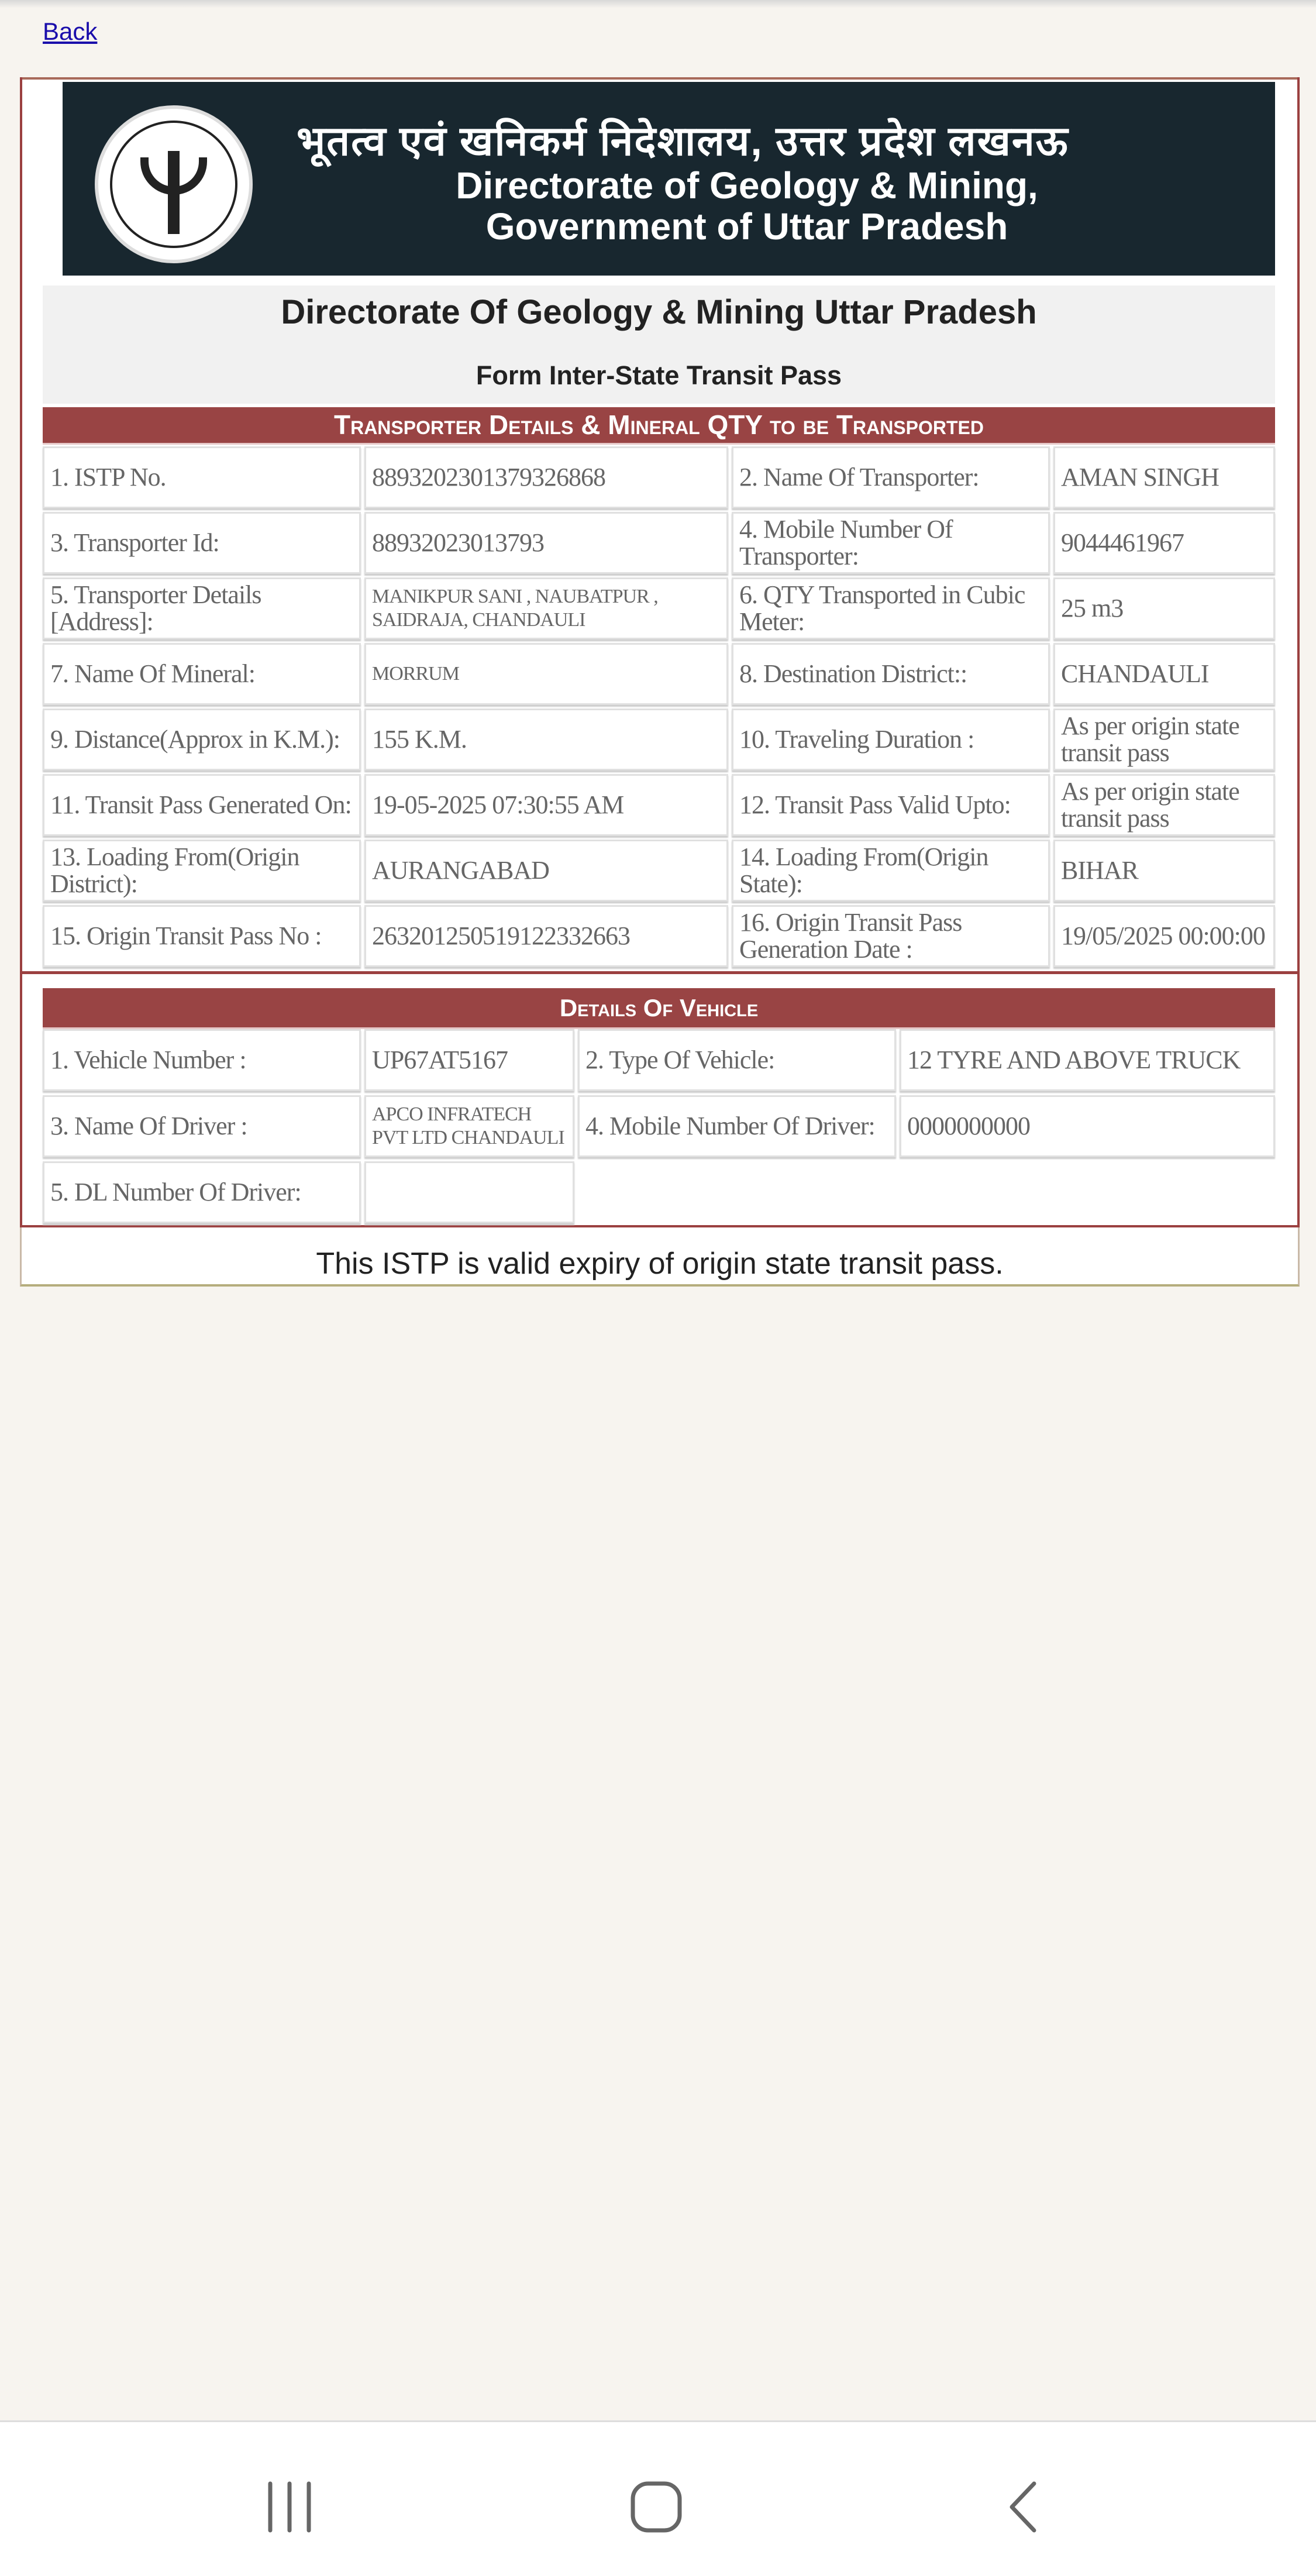 Image resolution: width=1316 pixels, height=2576 pixels. What do you see at coordinates (680, 1059) in the screenshot?
I see `field-label-text: 2. Type Of Vehicle:` at bounding box center [680, 1059].